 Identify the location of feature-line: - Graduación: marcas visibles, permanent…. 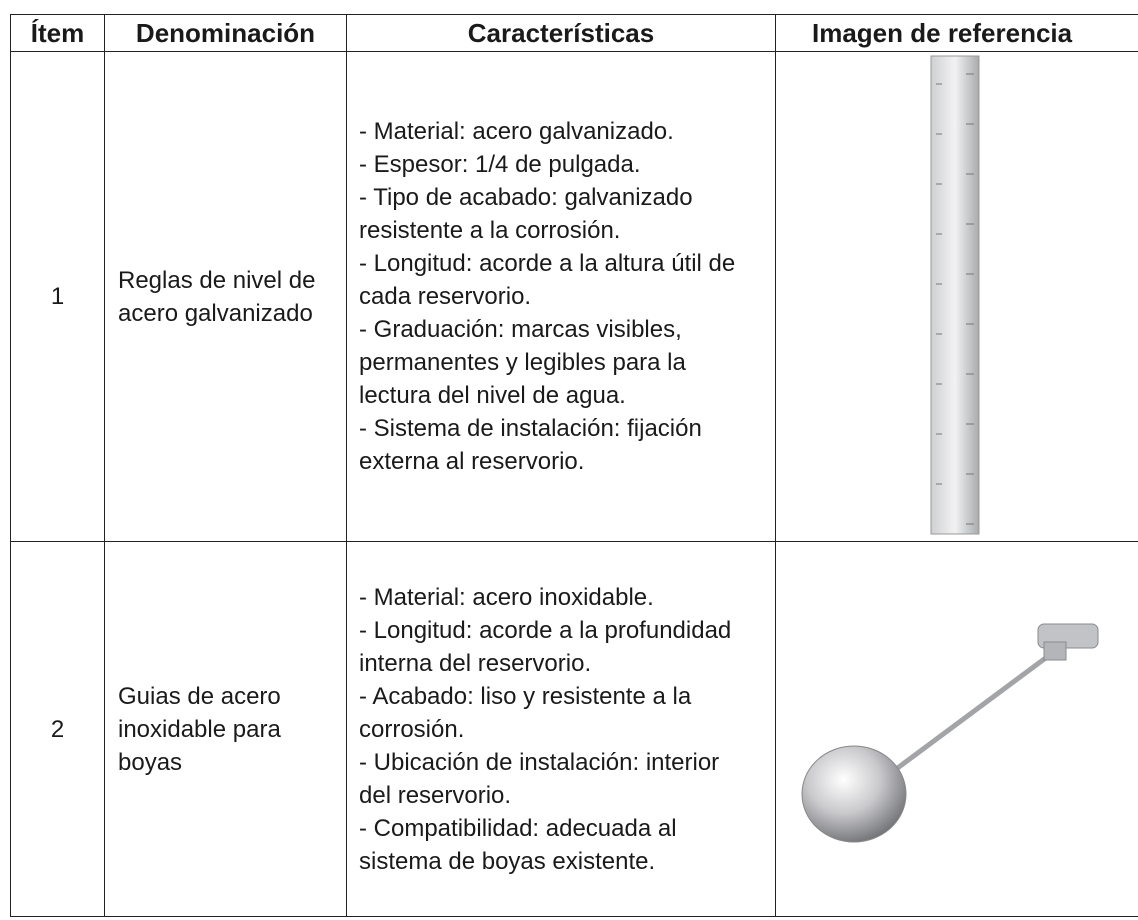
(522, 362).